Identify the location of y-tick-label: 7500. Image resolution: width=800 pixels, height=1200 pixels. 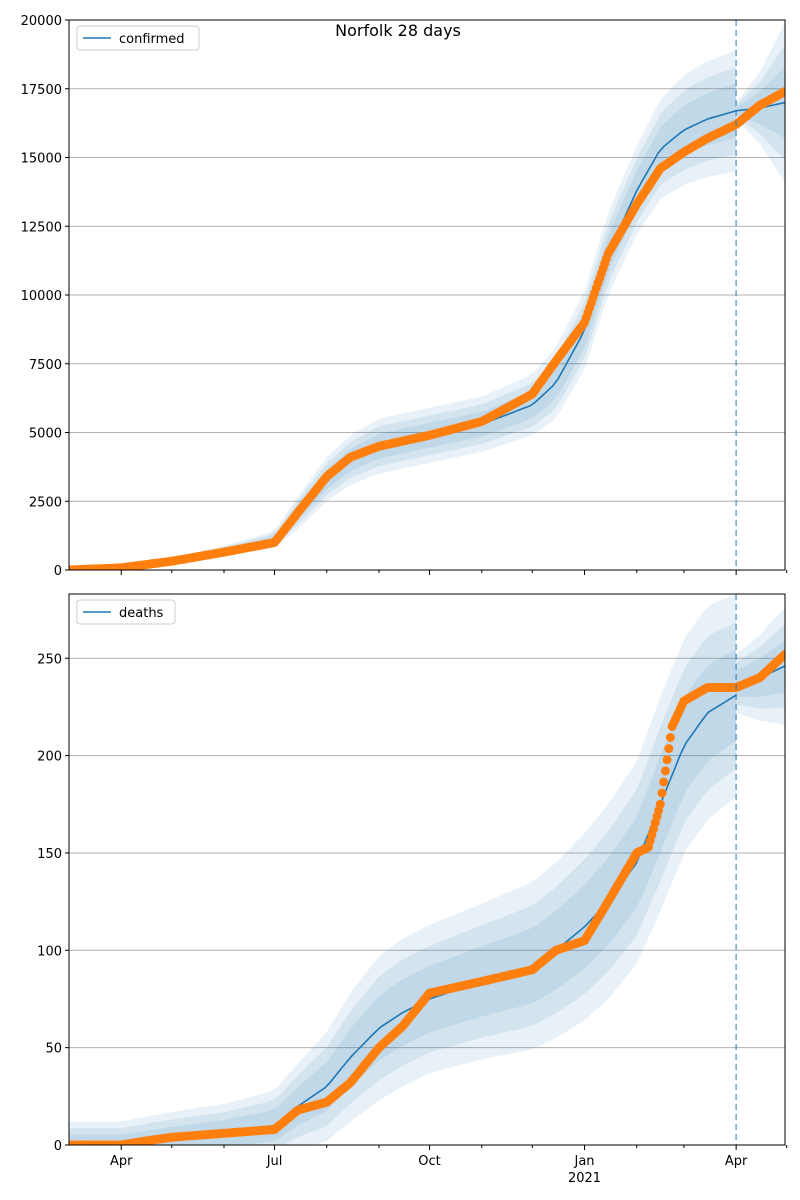
(45, 365).